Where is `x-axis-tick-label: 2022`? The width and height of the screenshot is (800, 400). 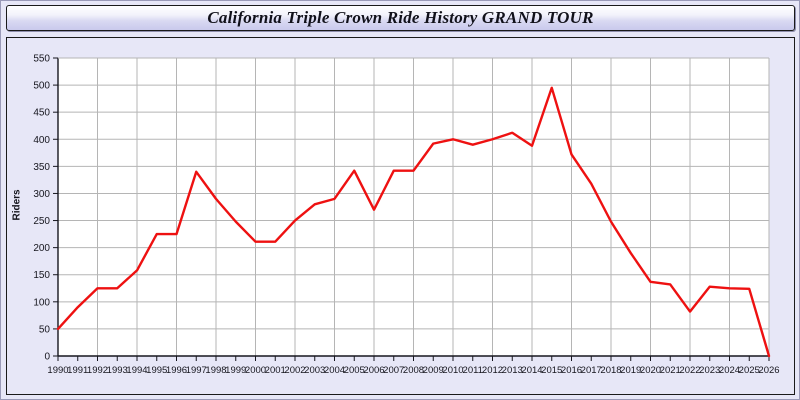
x-axis-tick-label: 2022 is located at coordinates (689, 370).